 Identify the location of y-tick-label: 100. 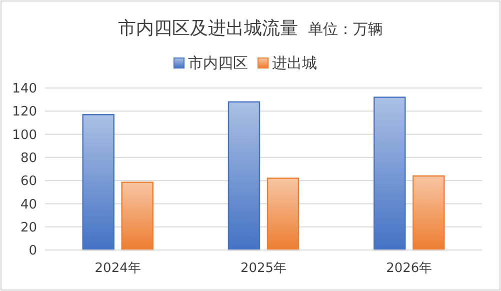
(24, 135).